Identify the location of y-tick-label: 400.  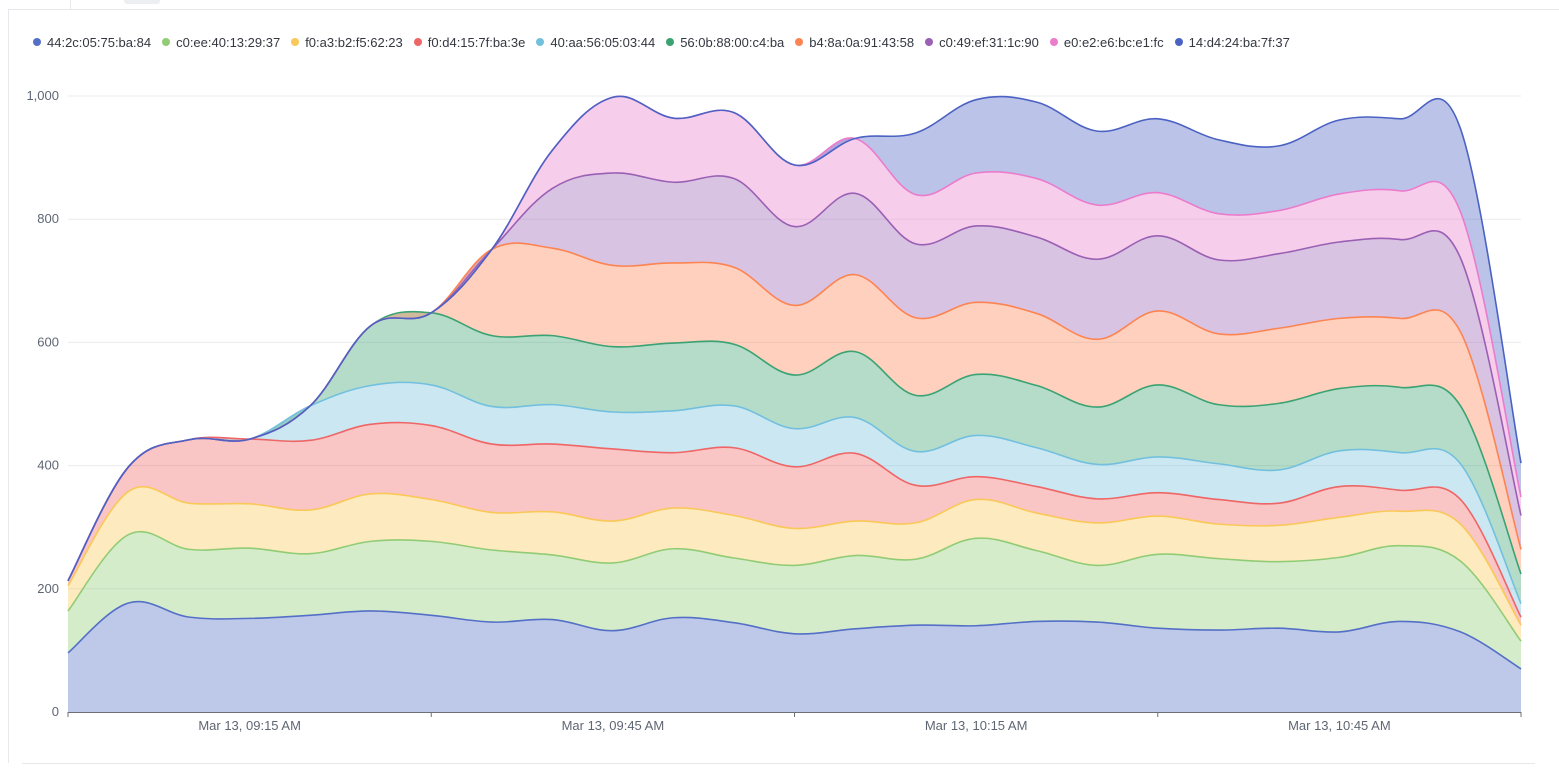
(48, 465).